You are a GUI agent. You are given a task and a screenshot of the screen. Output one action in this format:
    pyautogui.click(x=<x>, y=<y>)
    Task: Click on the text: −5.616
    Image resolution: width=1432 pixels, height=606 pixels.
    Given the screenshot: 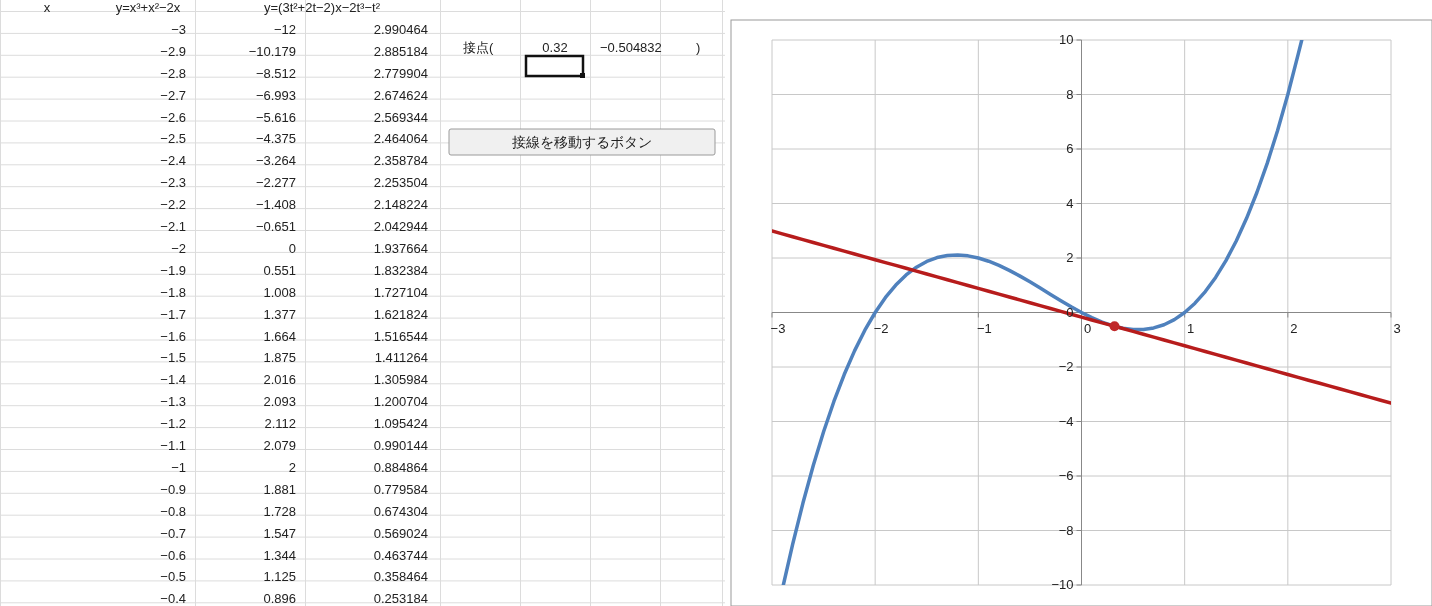 What is the action you would take?
    pyautogui.click(x=275, y=117)
    